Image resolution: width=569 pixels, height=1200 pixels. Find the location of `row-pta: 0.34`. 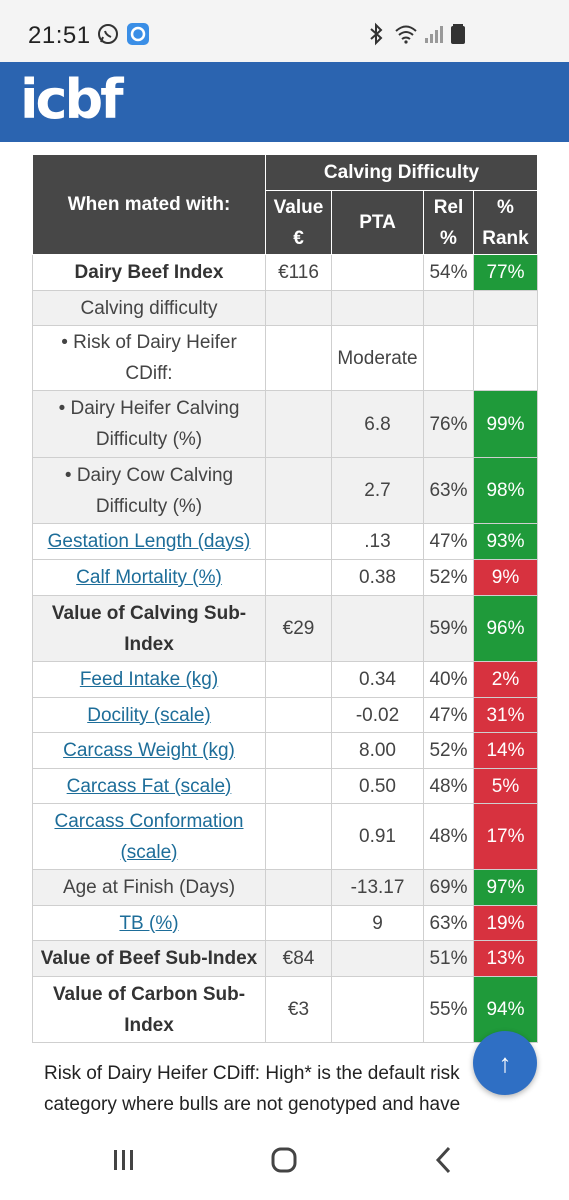

row-pta: 0.34 is located at coordinates (377, 679).